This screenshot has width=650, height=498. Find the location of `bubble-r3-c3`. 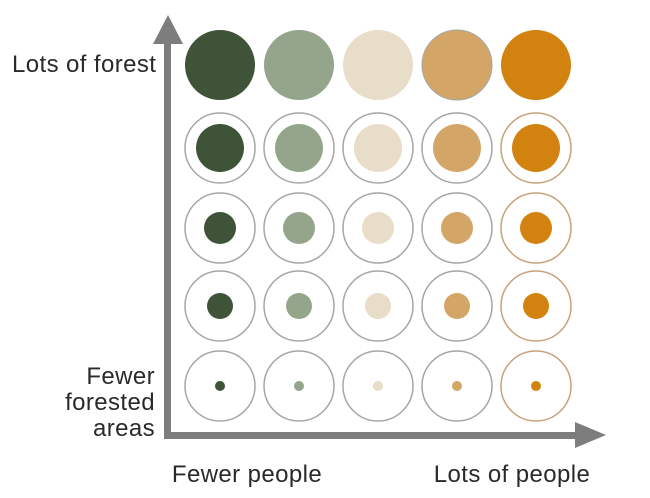

bubble-r3-c3 is located at coordinates (378, 228).